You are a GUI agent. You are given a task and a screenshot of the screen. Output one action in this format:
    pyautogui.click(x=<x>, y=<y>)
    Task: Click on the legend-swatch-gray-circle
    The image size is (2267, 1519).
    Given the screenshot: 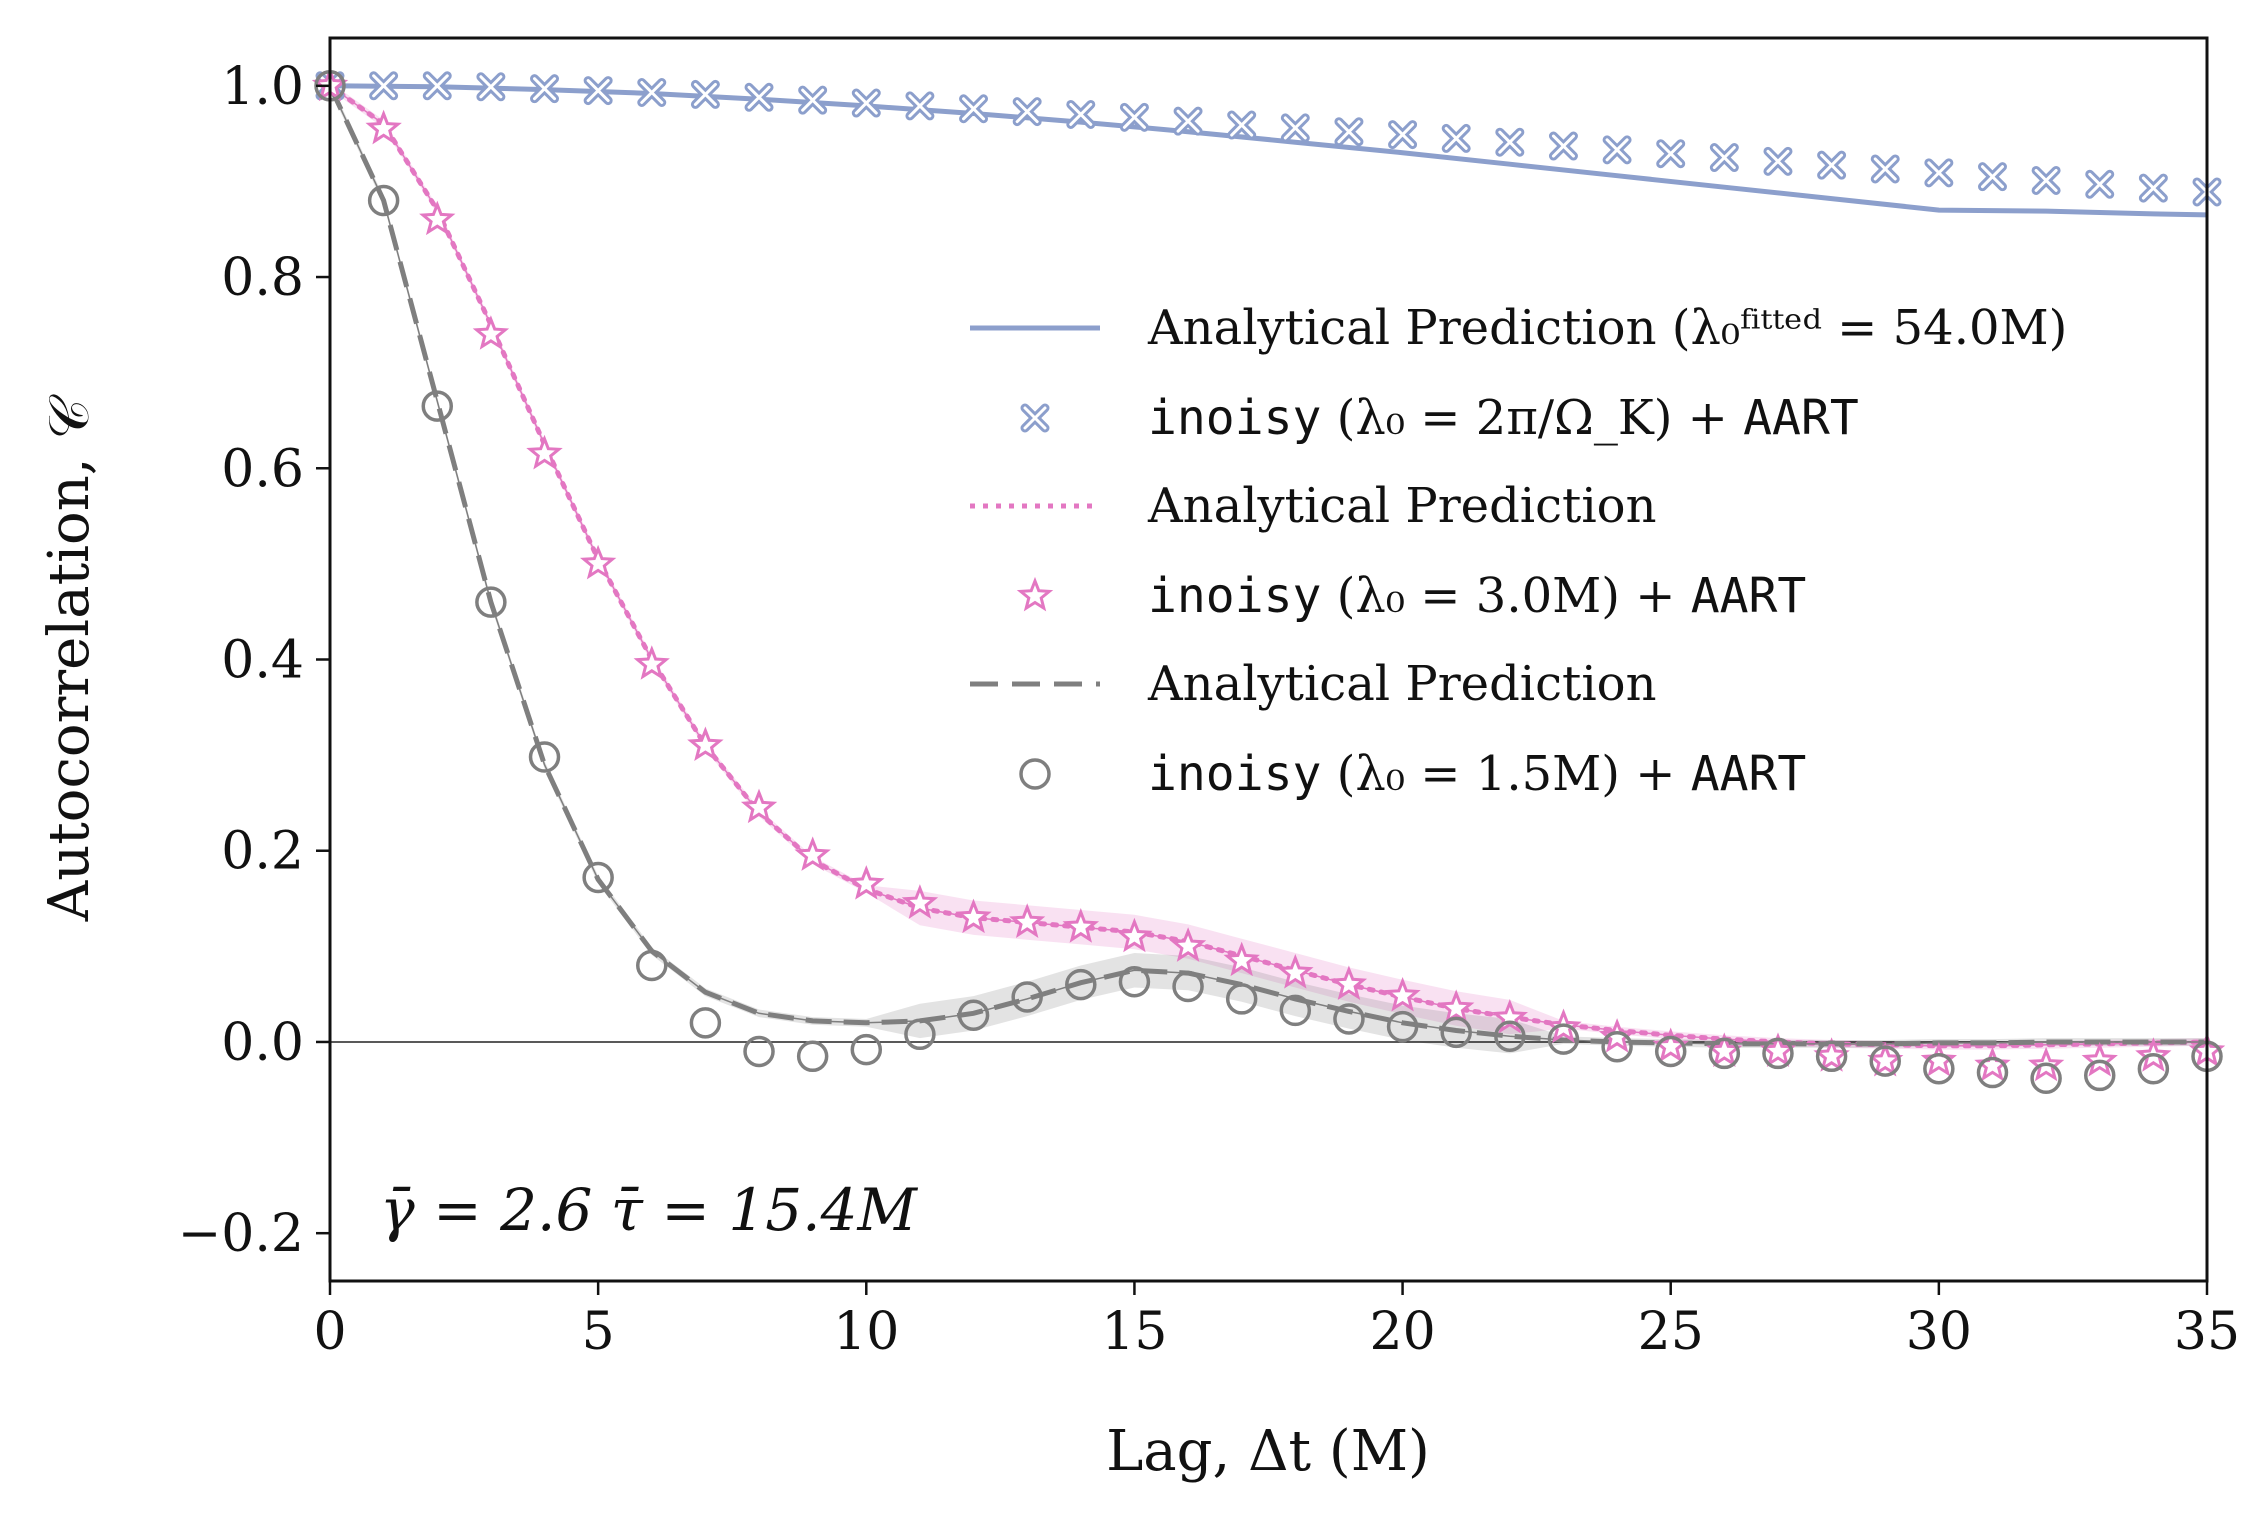 What is the action you would take?
    pyautogui.click(x=1035, y=774)
    